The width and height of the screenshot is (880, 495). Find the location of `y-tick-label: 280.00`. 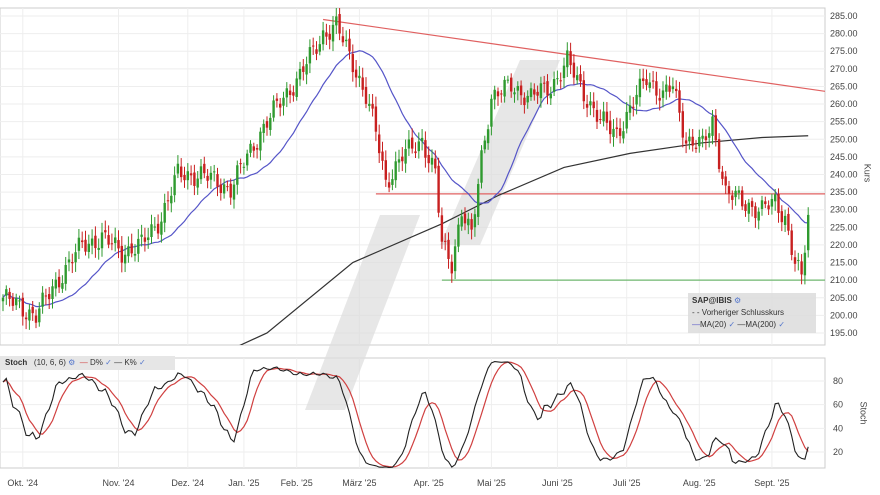

y-tick-label: 280.00 is located at coordinates (844, 34).